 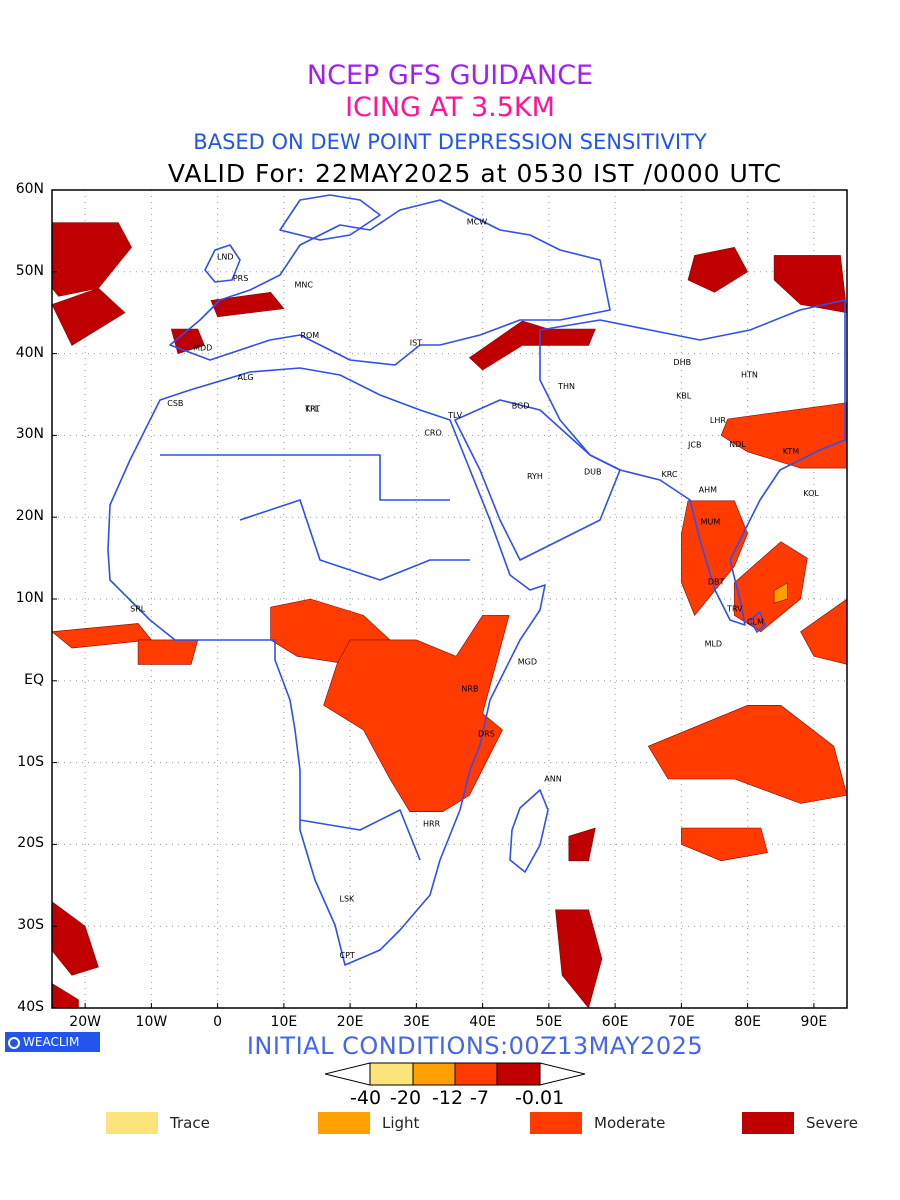 I want to click on colorbar-label: -7, so click(x=479, y=1098).